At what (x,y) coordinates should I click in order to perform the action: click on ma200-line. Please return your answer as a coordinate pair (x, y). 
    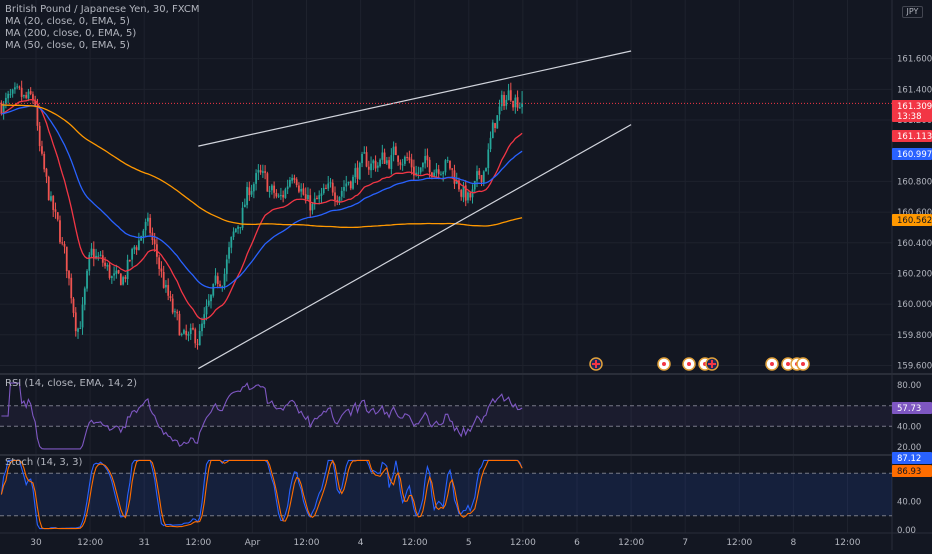
    Looking at the image, I should click on (262, 166).